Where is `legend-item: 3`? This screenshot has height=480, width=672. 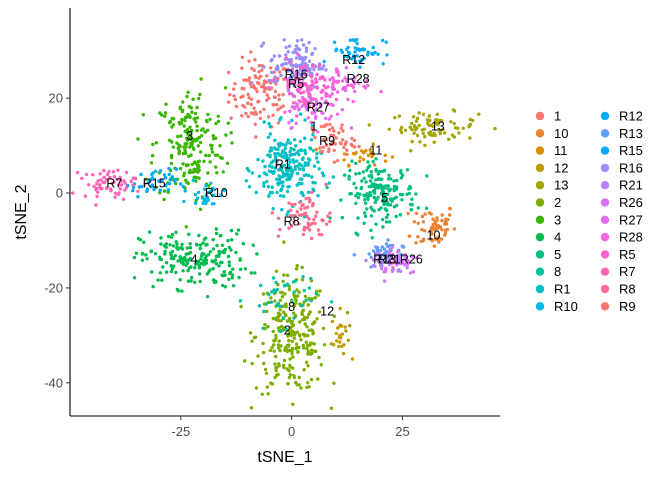
legend-item: 3 is located at coordinates (548, 219).